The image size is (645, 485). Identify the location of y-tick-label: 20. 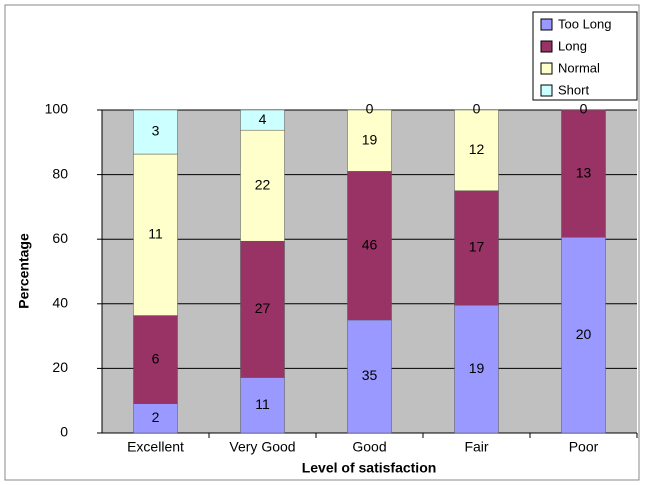
(60, 367).